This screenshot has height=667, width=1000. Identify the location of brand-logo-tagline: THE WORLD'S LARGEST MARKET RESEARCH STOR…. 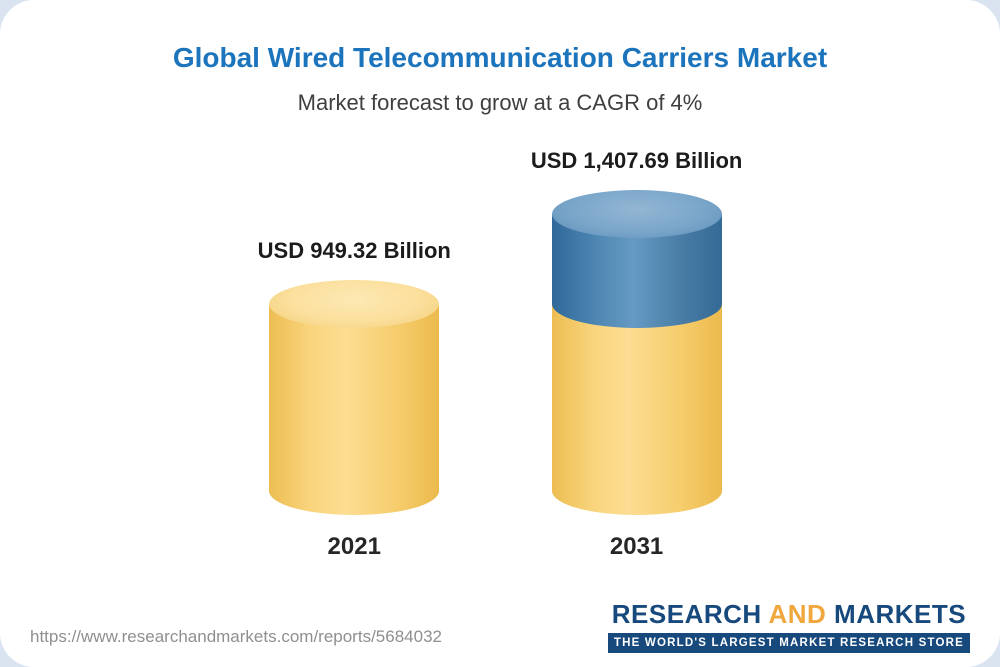
(788, 643).